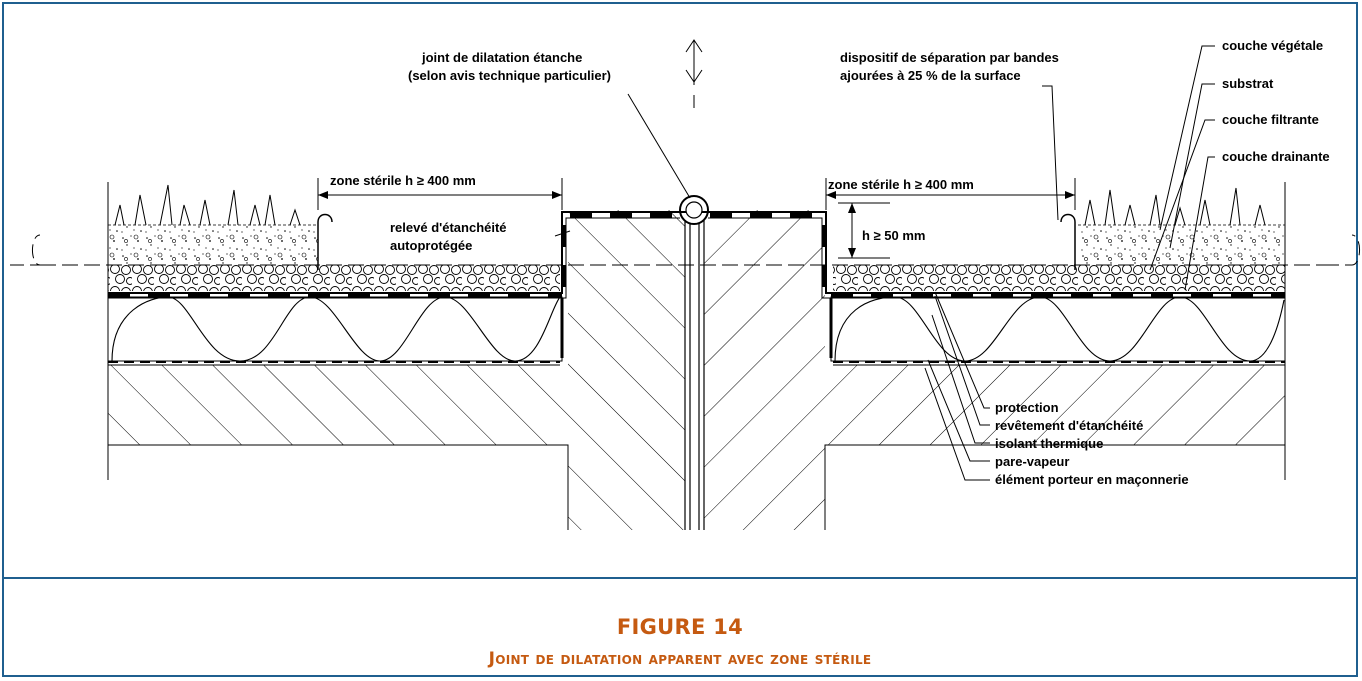  What do you see at coordinates (501, 57) in the screenshot?
I see `label-joint-line1: joint de dilatation étanche` at bounding box center [501, 57].